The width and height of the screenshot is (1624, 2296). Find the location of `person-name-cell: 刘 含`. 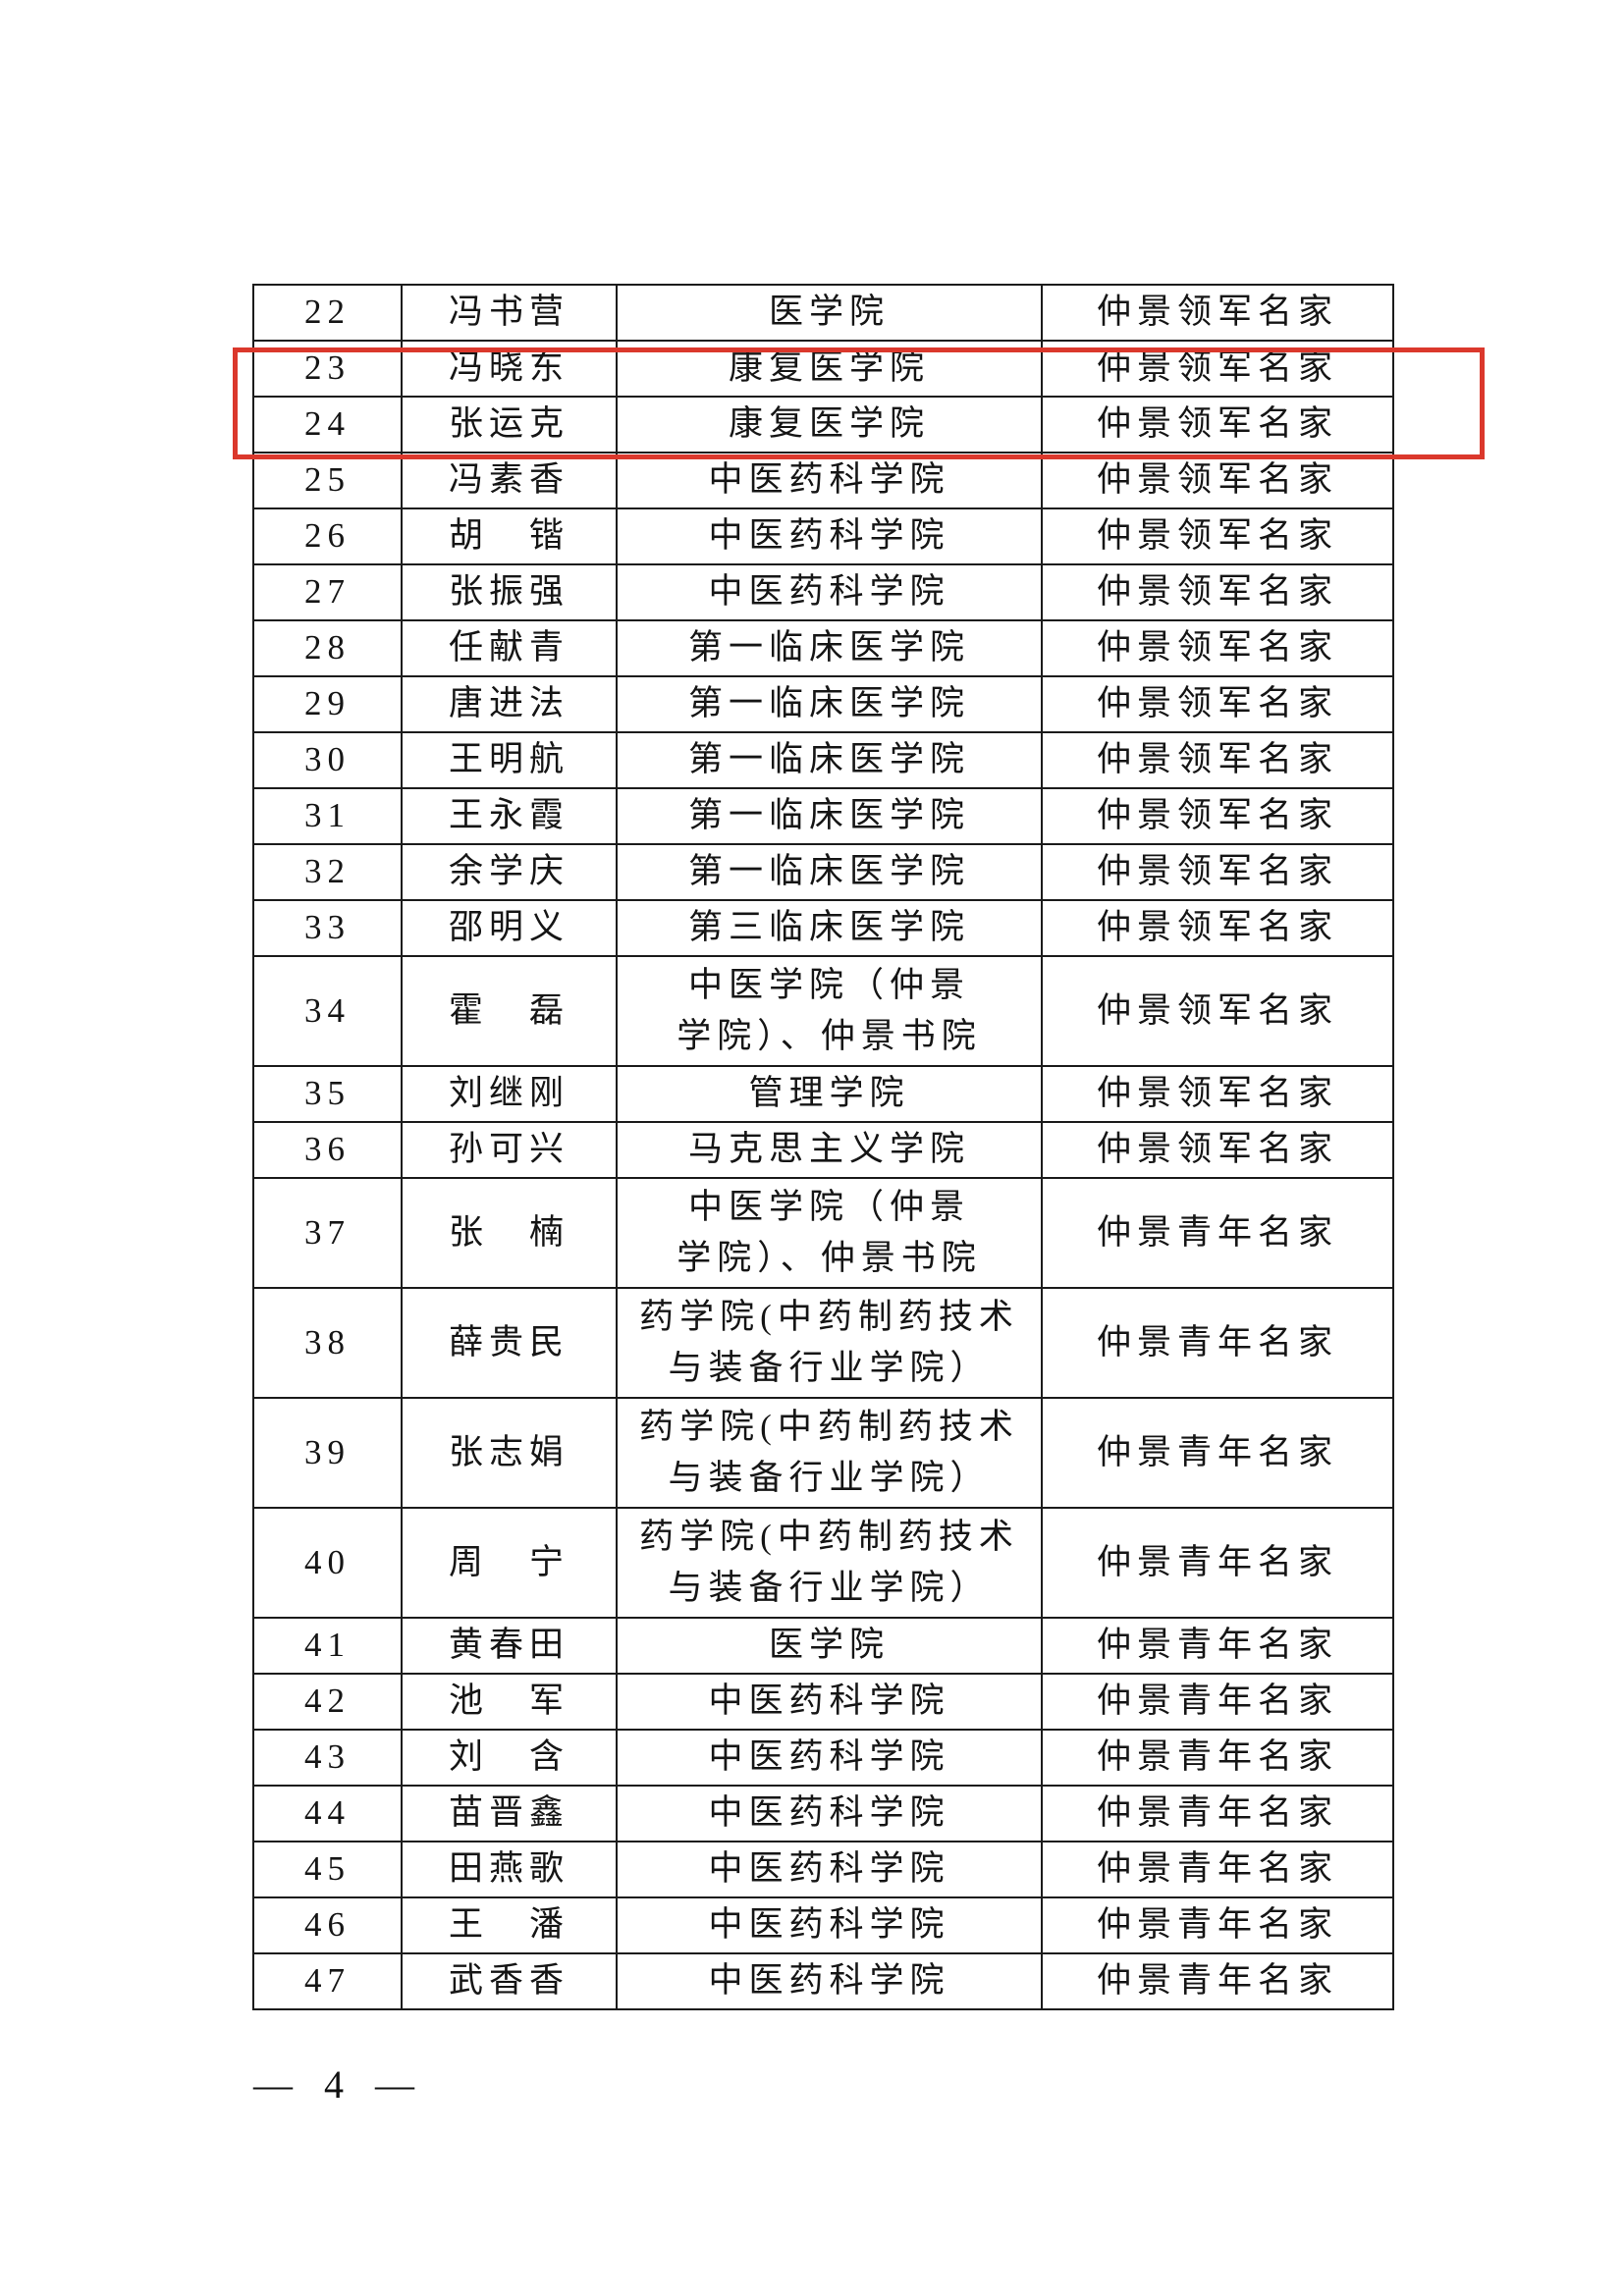

person-name-cell: 刘 含 is located at coordinates (509, 1758).